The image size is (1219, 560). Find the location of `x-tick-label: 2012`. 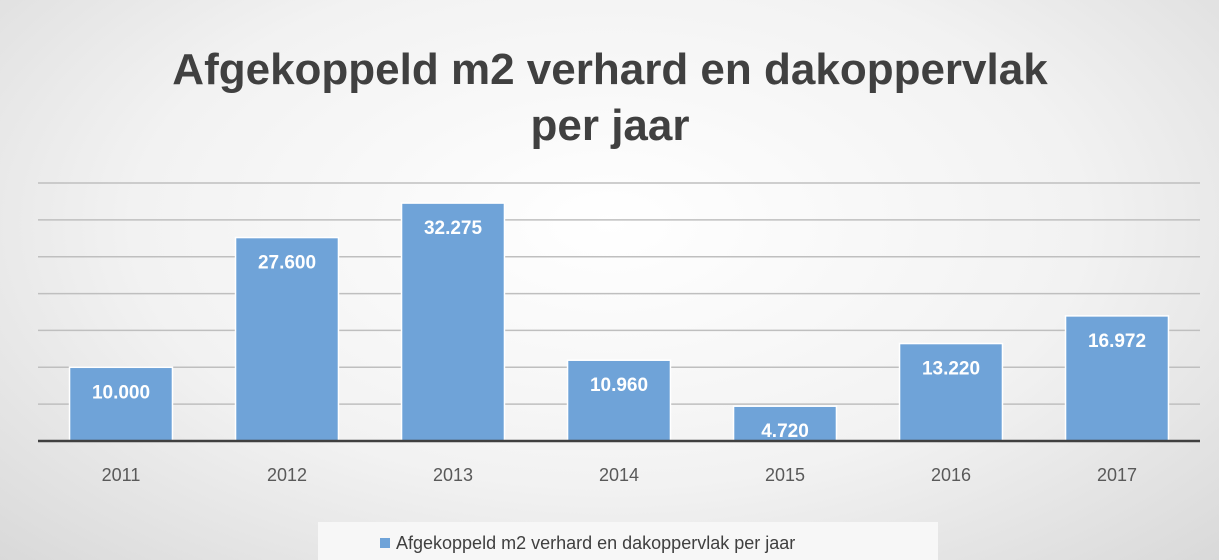

x-tick-label: 2012 is located at coordinates (287, 475).